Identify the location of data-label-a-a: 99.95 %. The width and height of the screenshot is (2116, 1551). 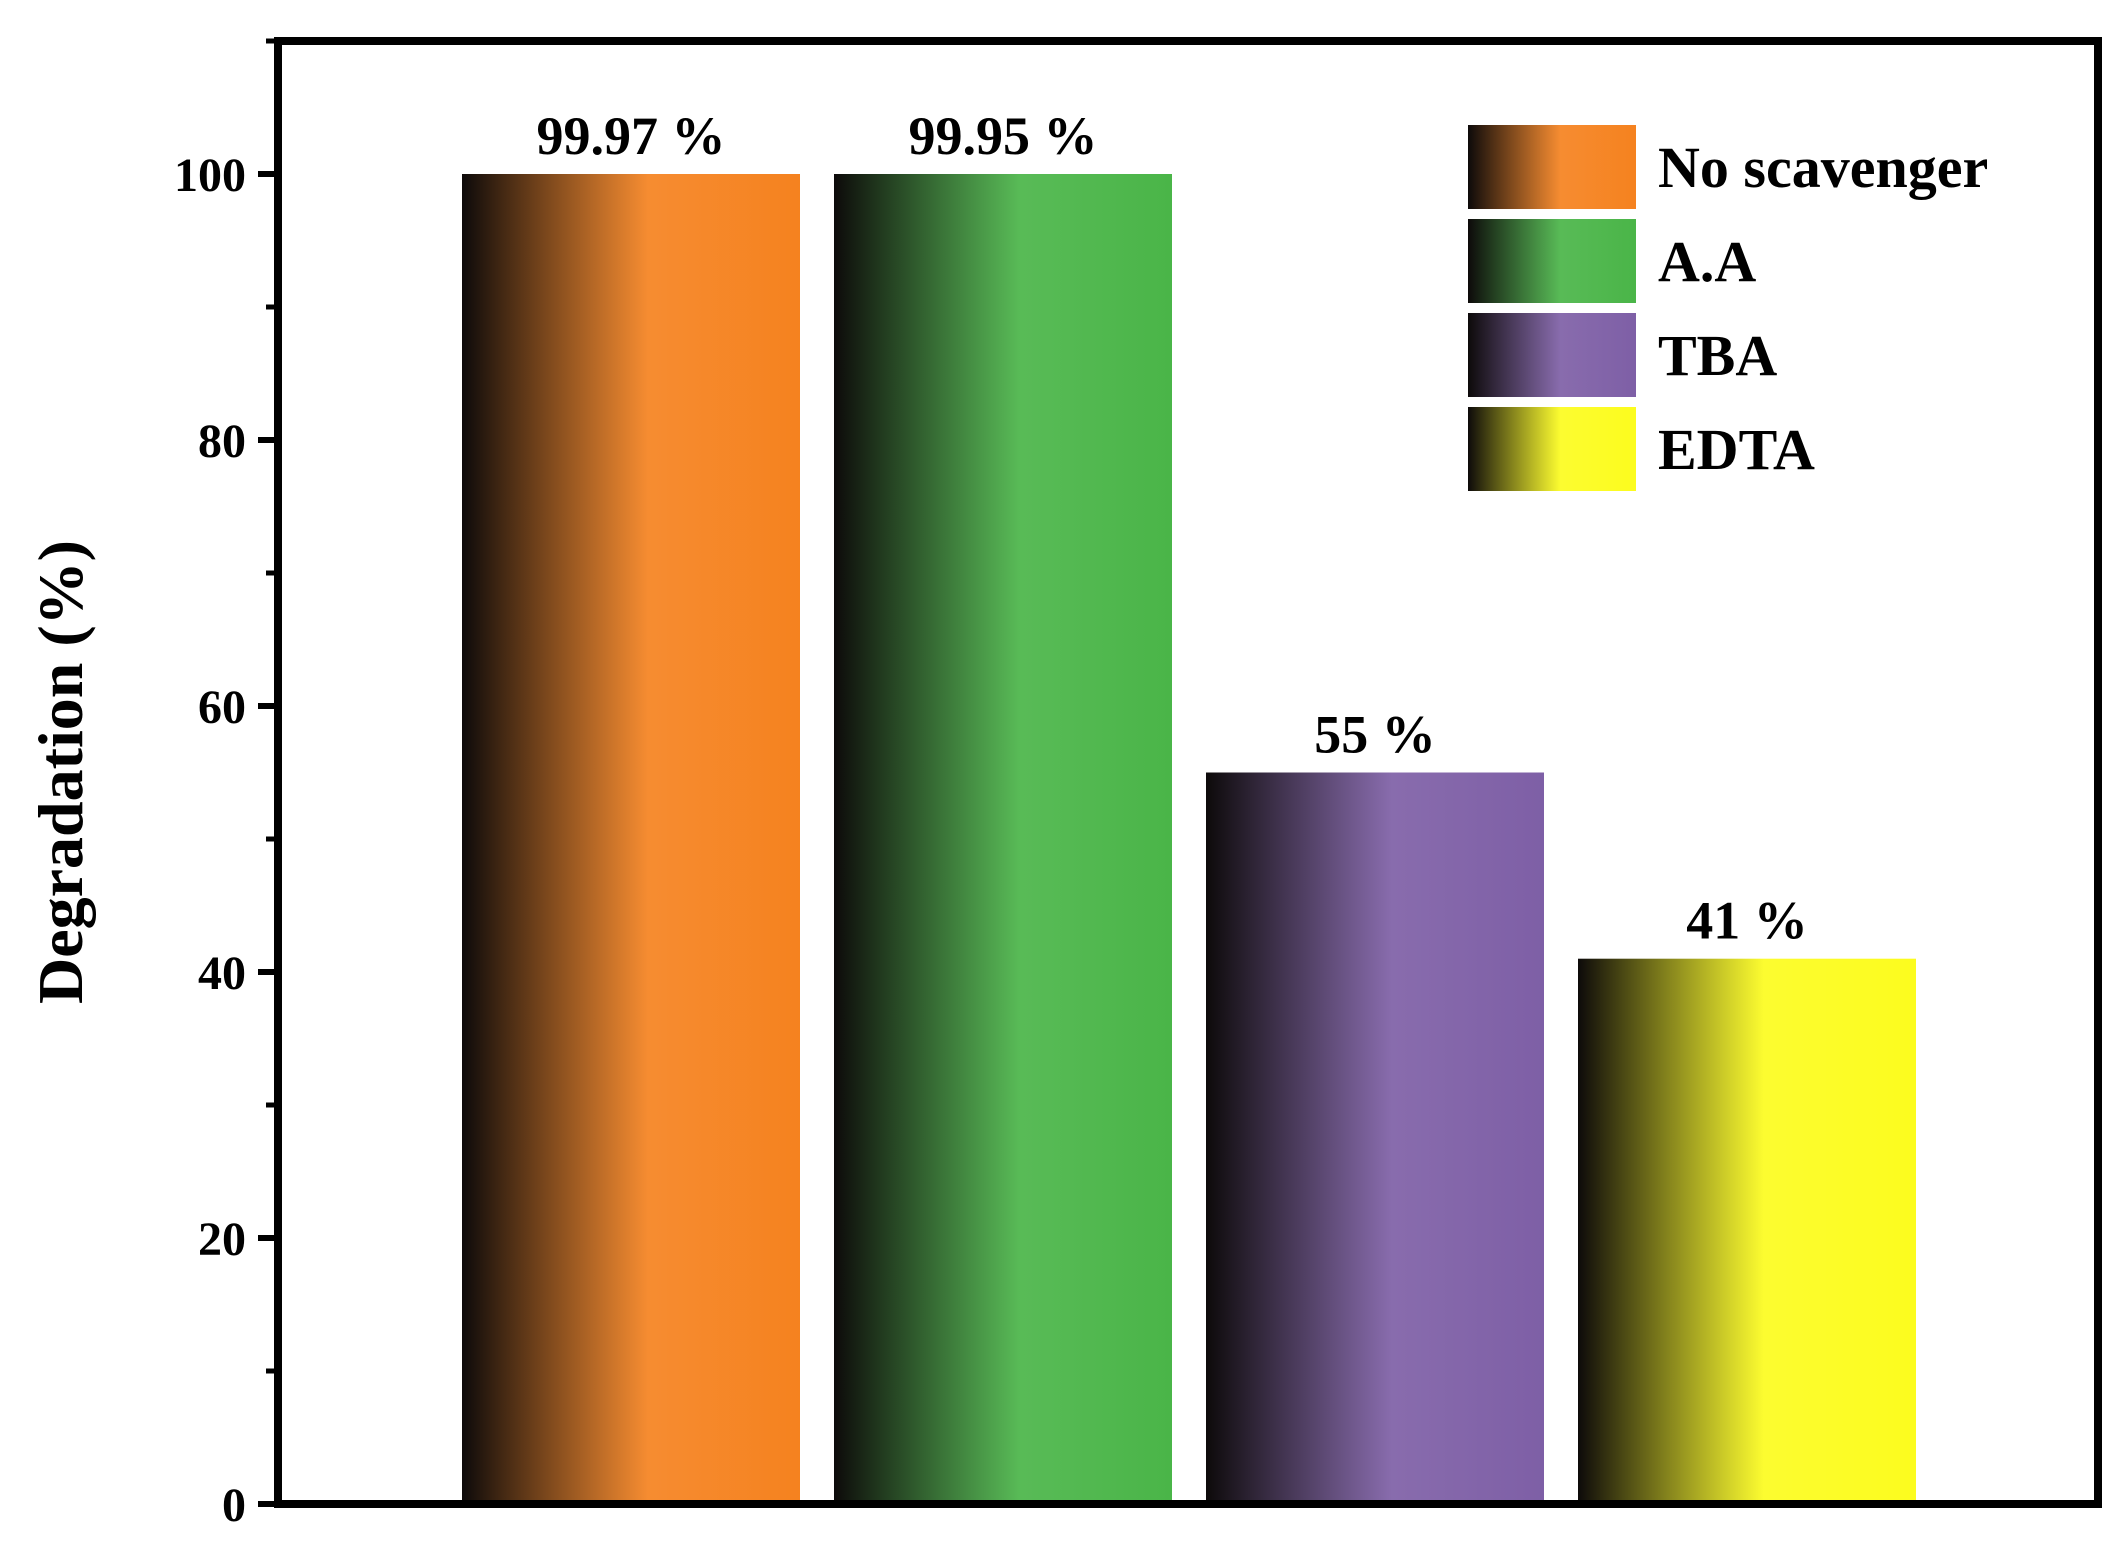
(1003, 136).